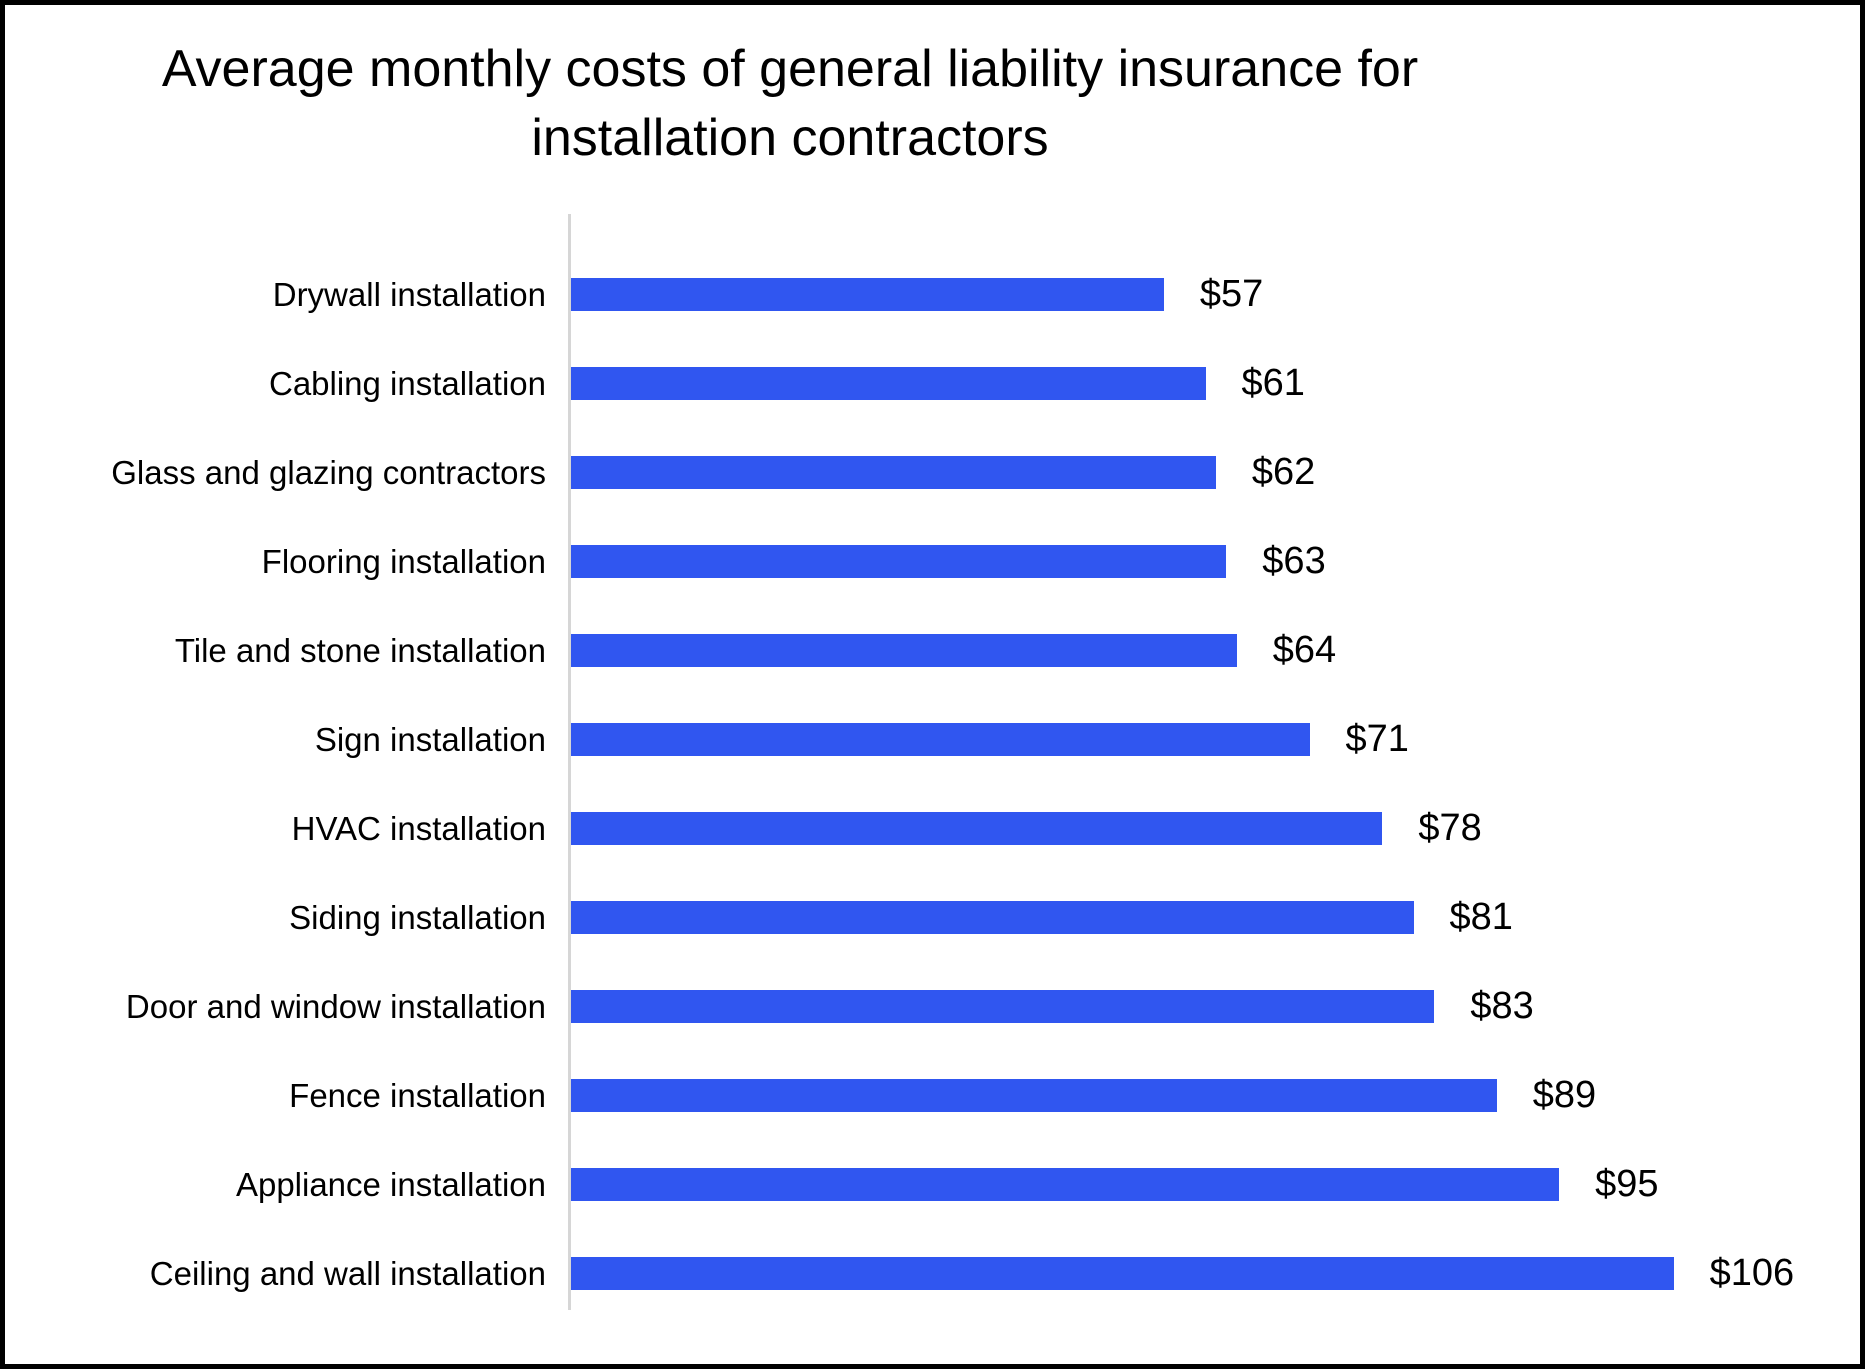 This screenshot has height=1369, width=1865. I want to click on bar-track: $81, so click(1205, 917).